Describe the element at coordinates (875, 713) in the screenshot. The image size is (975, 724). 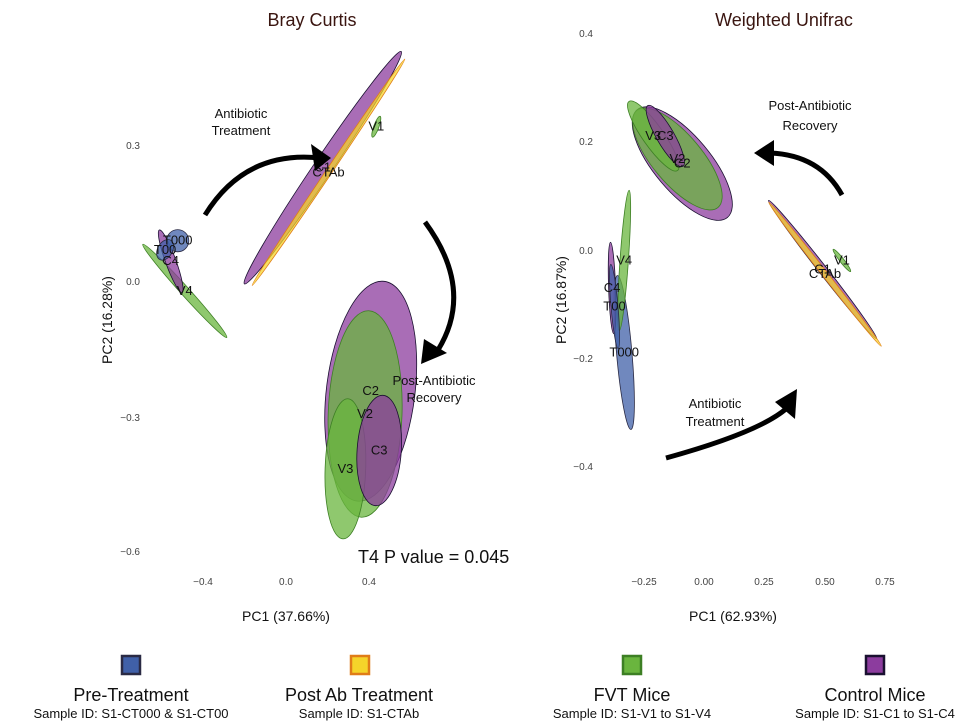
I see `legend-subtitle: Sample ID: S1-C1 to S1-C4` at that location.